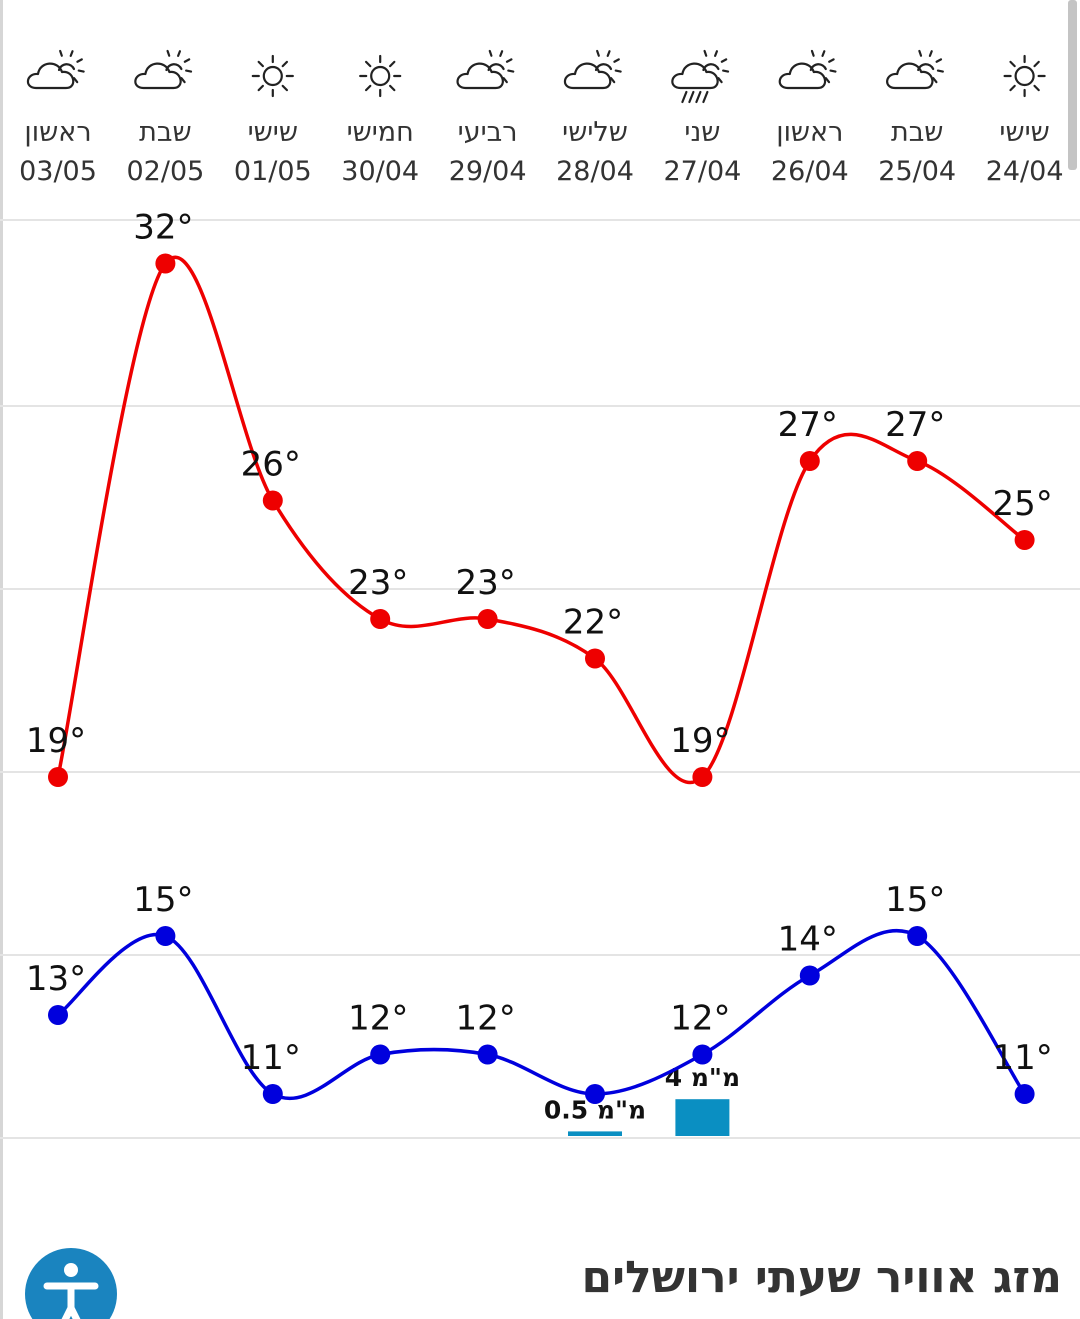  What do you see at coordinates (810, 171) in the screenshot?
I see `date-label: 26/04` at bounding box center [810, 171].